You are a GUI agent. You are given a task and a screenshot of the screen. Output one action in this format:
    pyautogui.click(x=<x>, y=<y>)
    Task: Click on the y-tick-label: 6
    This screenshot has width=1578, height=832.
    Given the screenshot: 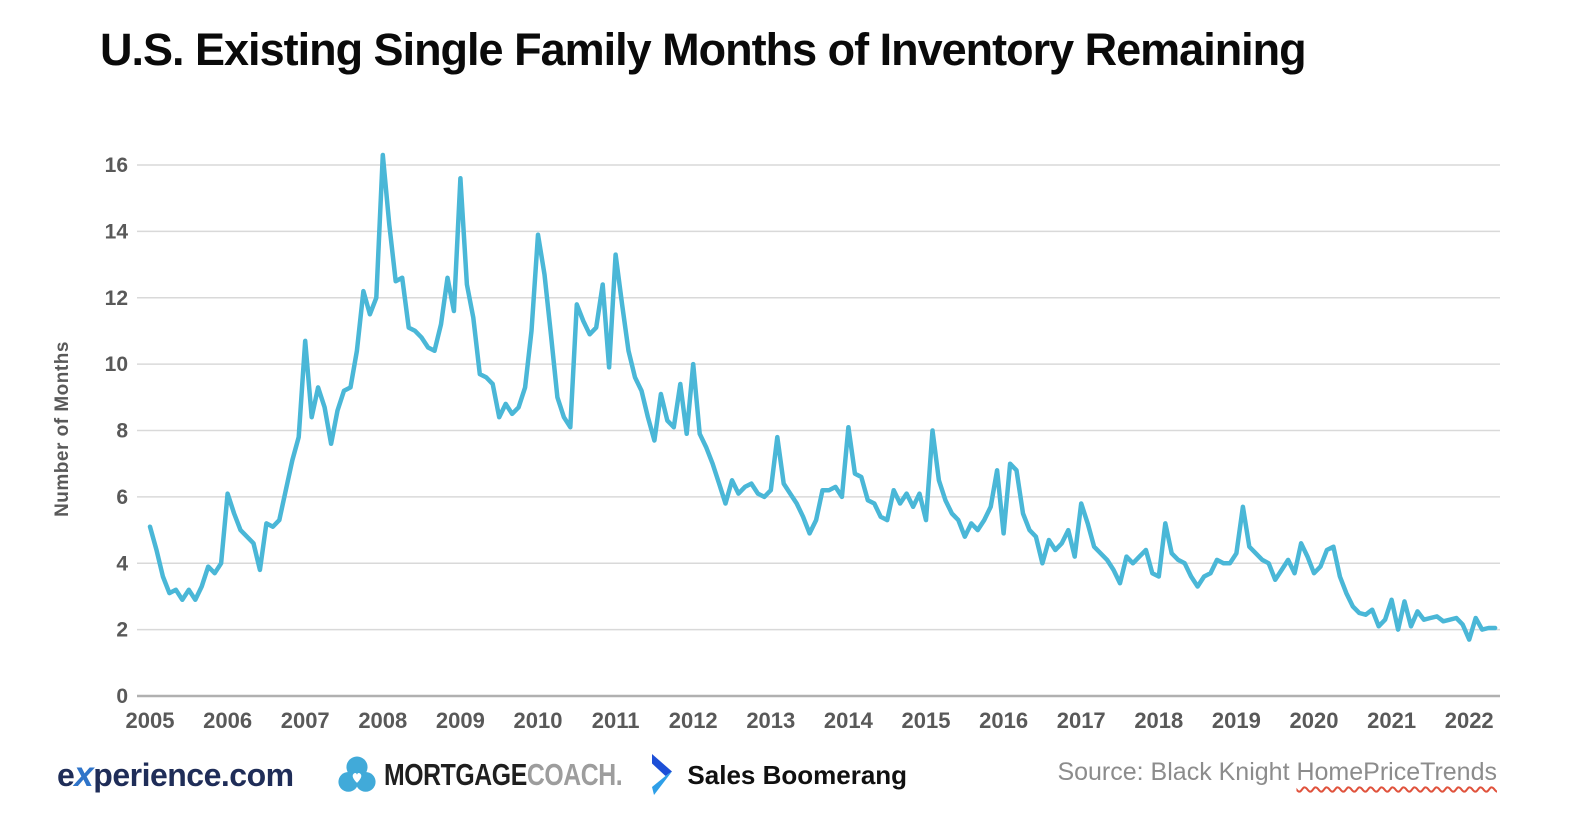 What is the action you would take?
    pyautogui.click(x=122, y=497)
    